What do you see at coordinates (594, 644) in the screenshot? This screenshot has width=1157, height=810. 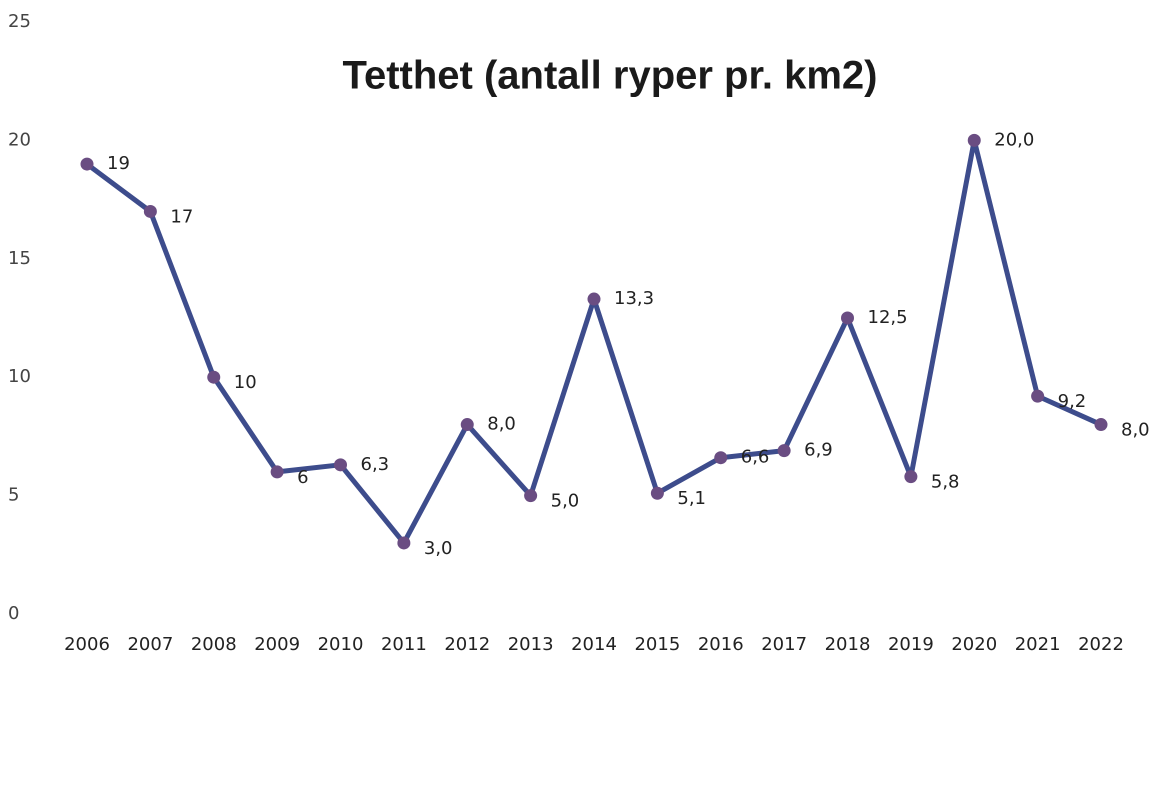 I see `x-tick-label: 2014` at bounding box center [594, 644].